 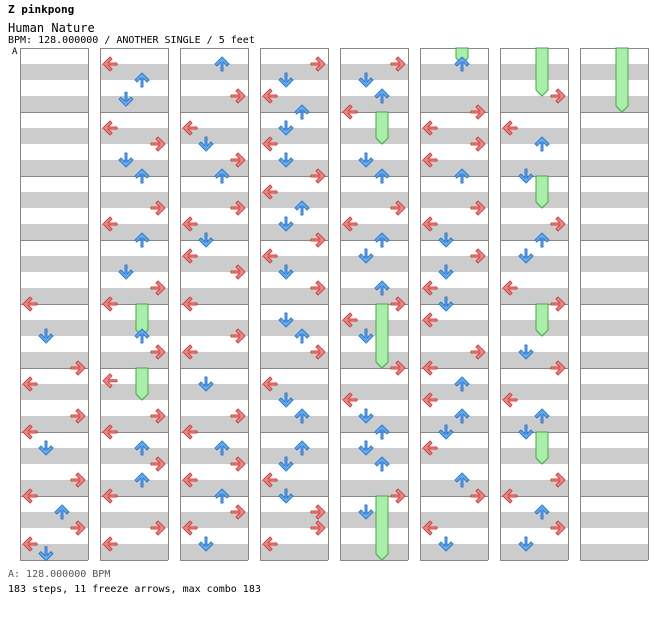 I want to click on song-title: Human Nature, so click(x=51, y=28).